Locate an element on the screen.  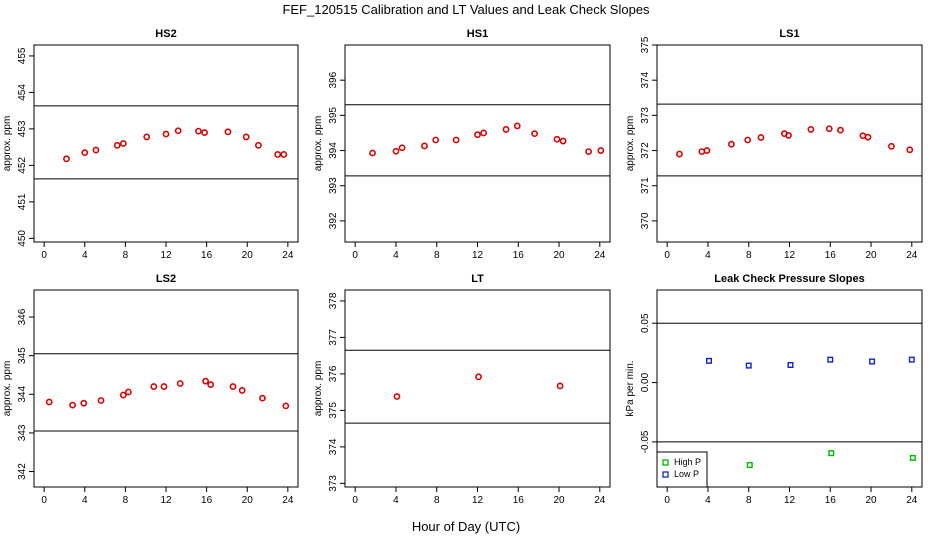
panel-title: HS1 is located at coordinates (477, 34).